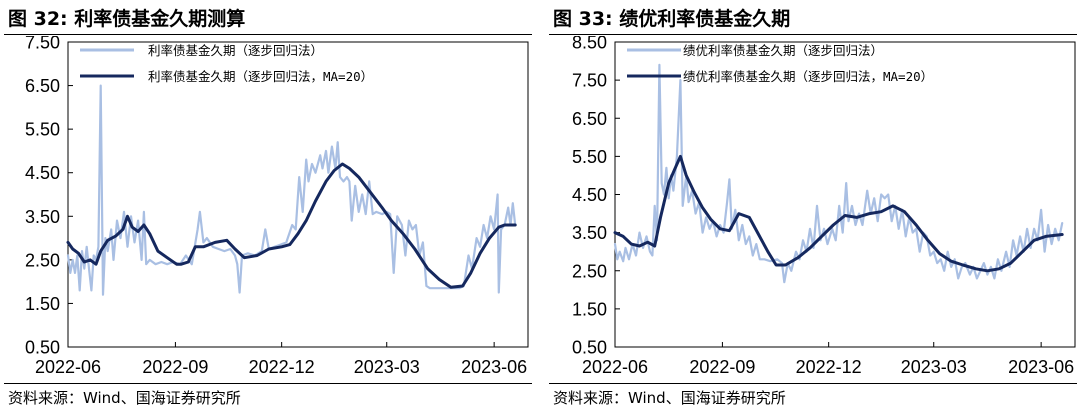 This screenshot has height=413, width=1080. I want to click on legend-label-ma: 绩优利率债基金久期（逐步回归法，MA=20）, so click(808, 76).